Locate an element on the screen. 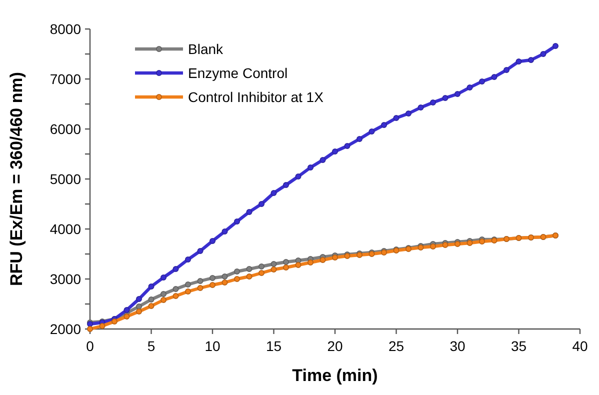 The image size is (599, 395). x-axis-title: Time (min) is located at coordinates (335, 375).